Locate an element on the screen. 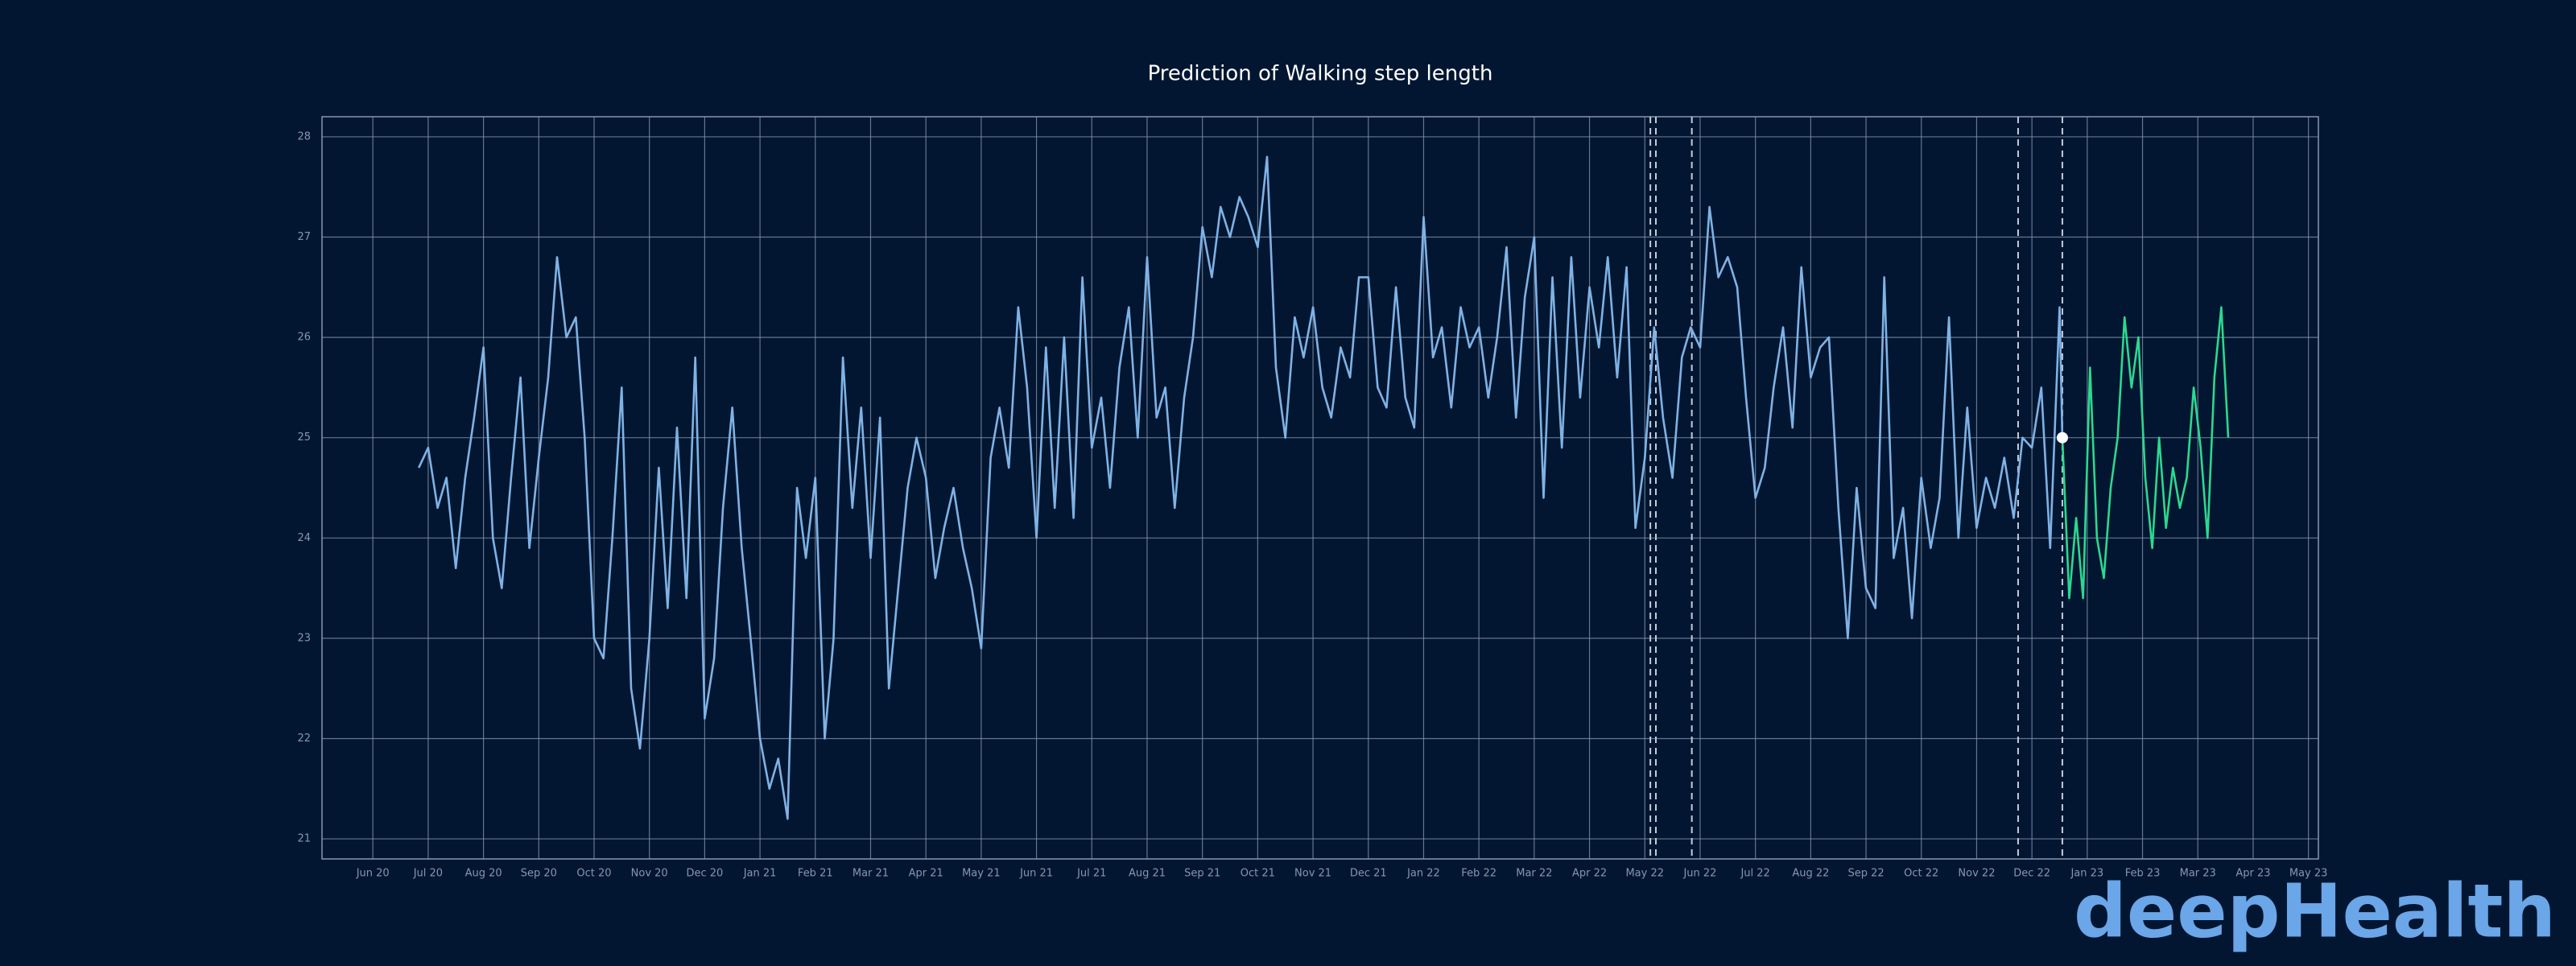  x-tick-label: May 21 is located at coordinates (981, 874).